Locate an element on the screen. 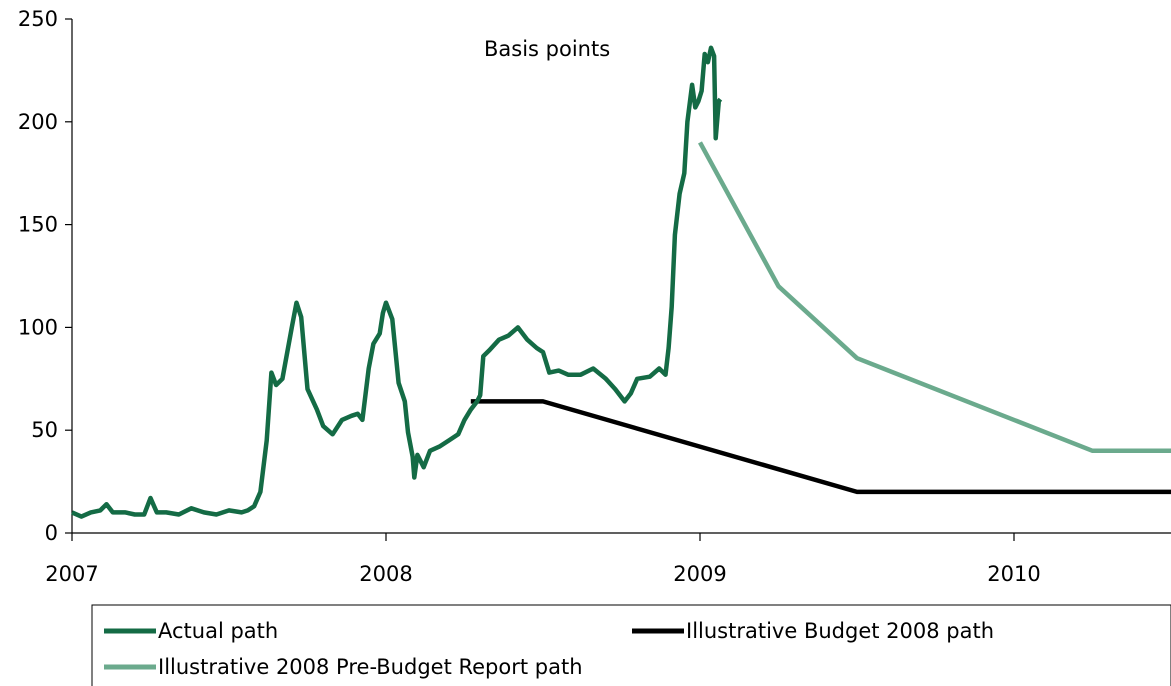 The height and width of the screenshot is (686, 1171). x-tick-label: 2009 is located at coordinates (699, 574).